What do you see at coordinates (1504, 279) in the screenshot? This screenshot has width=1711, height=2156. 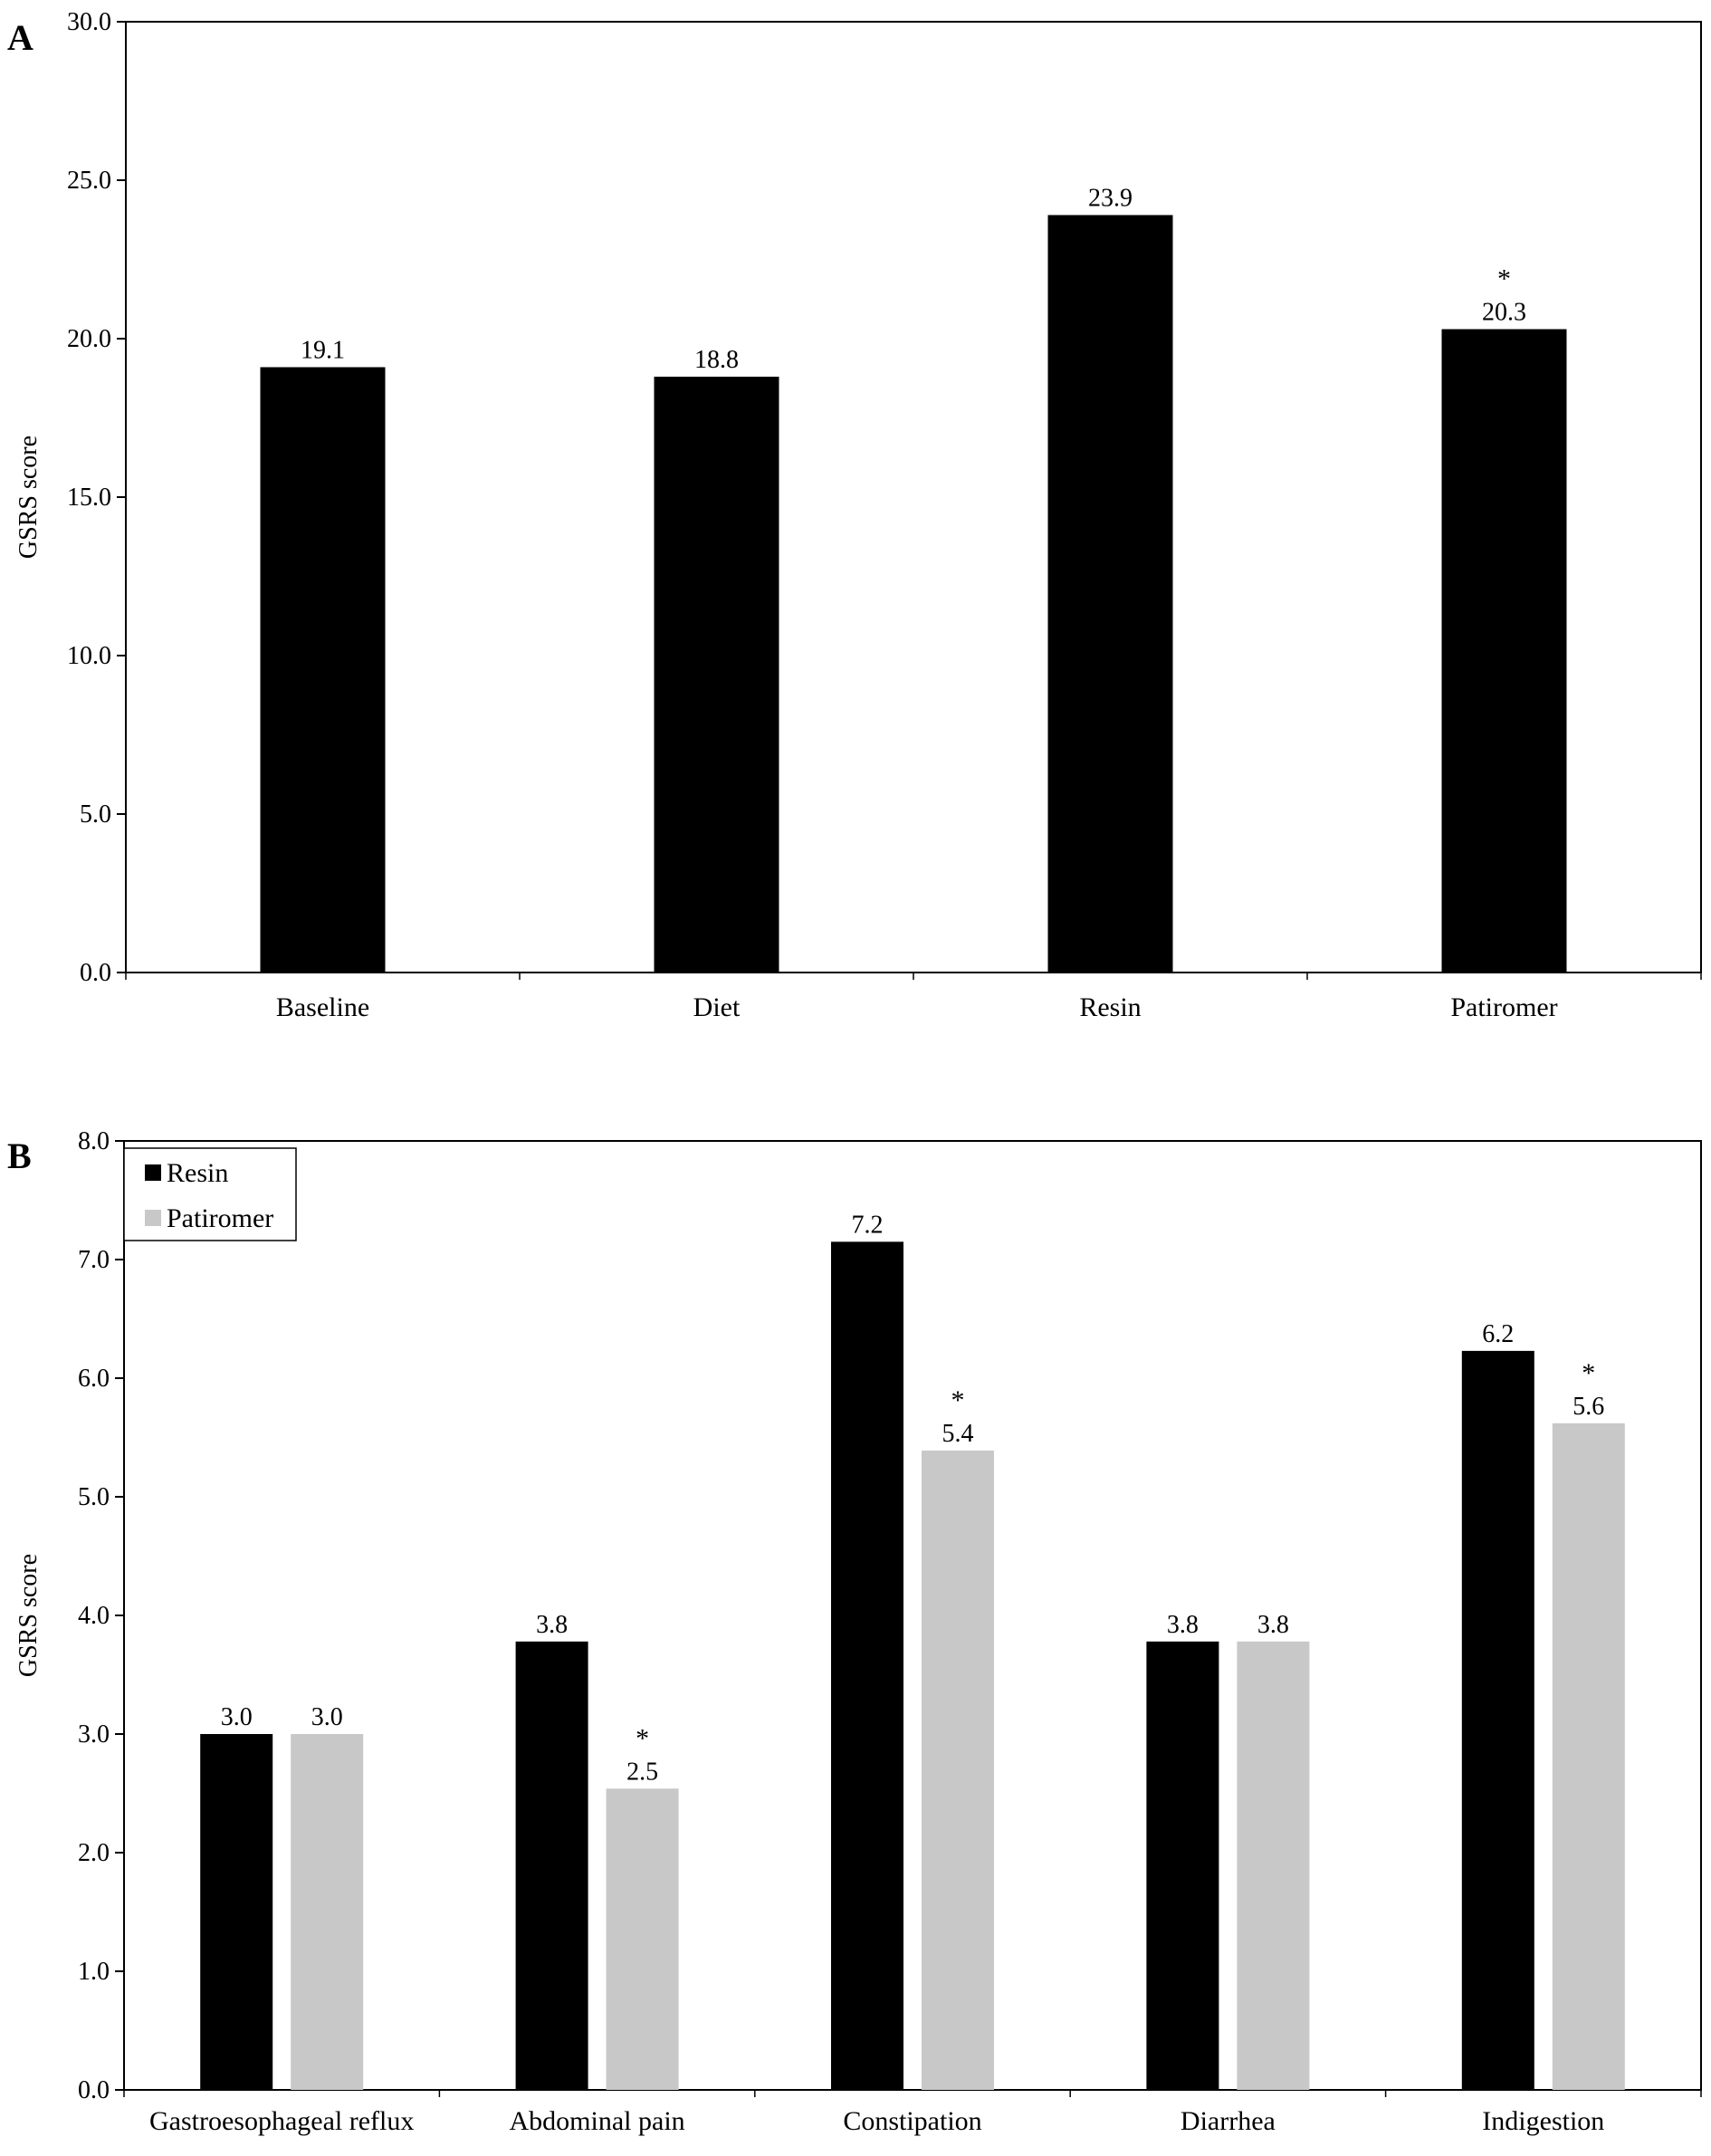 I see `panel-a-significance-marker-value-patiromer: *` at bounding box center [1504, 279].